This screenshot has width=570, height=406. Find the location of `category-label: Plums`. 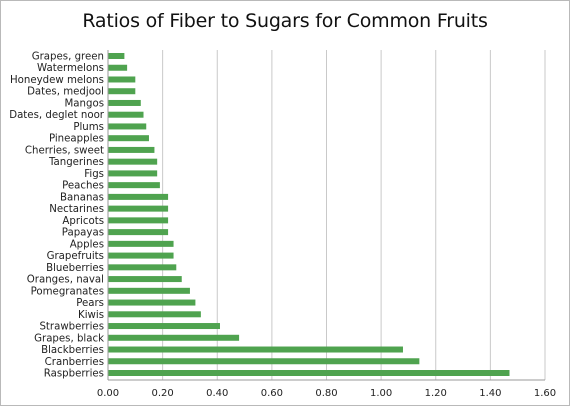

category-label: Plums is located at coordinates (88, 127).